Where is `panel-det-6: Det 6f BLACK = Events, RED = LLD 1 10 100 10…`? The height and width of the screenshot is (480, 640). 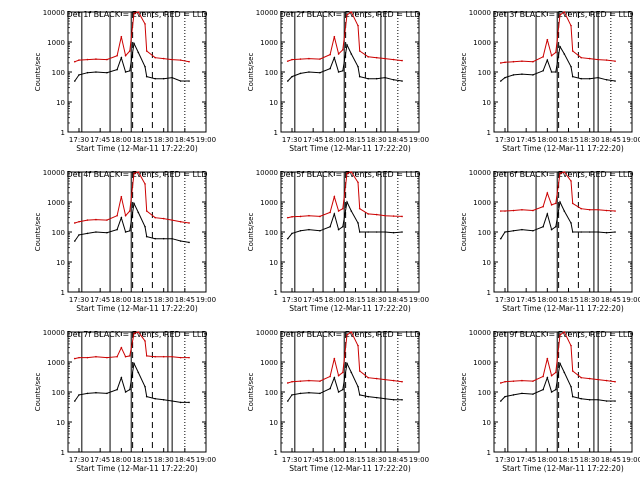 panel-det-6: Det 6f BLACK = Events, RED = LLD 1 10 100 10… is located at coordinates (550, 241).